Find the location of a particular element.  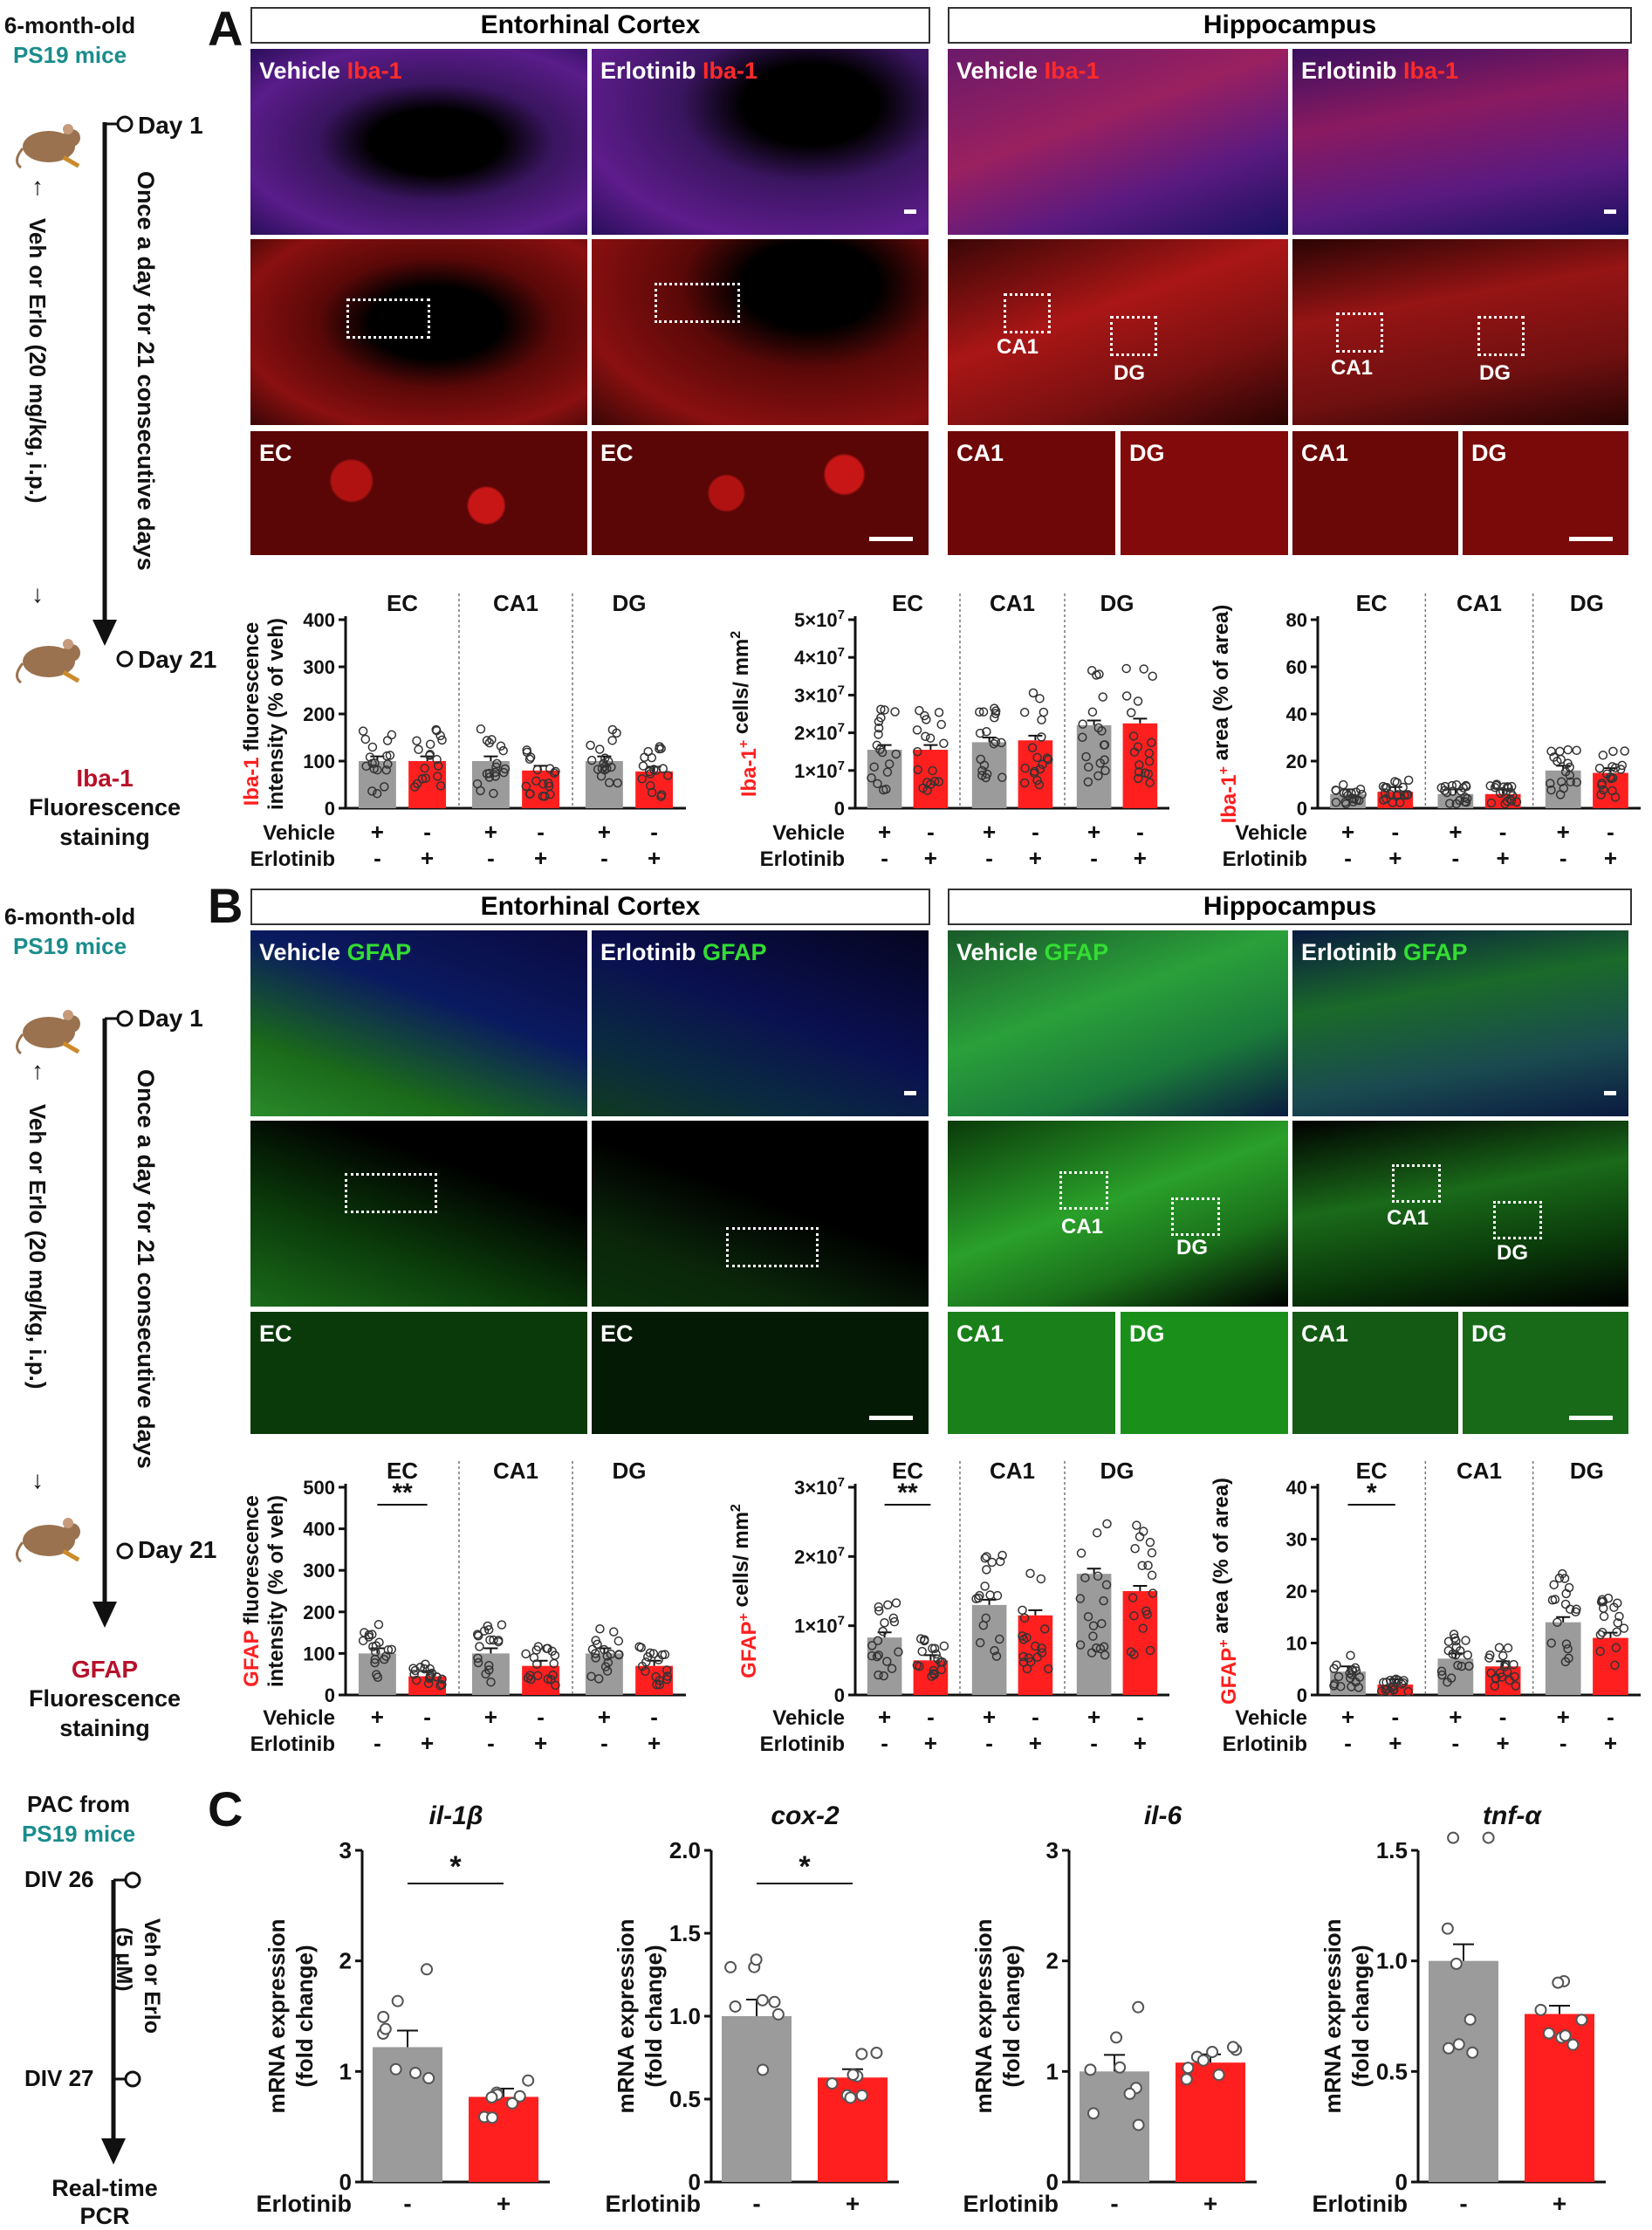

zoom-a-ca1-erlotinib: CA1 is located at coordinates (1375, 493).